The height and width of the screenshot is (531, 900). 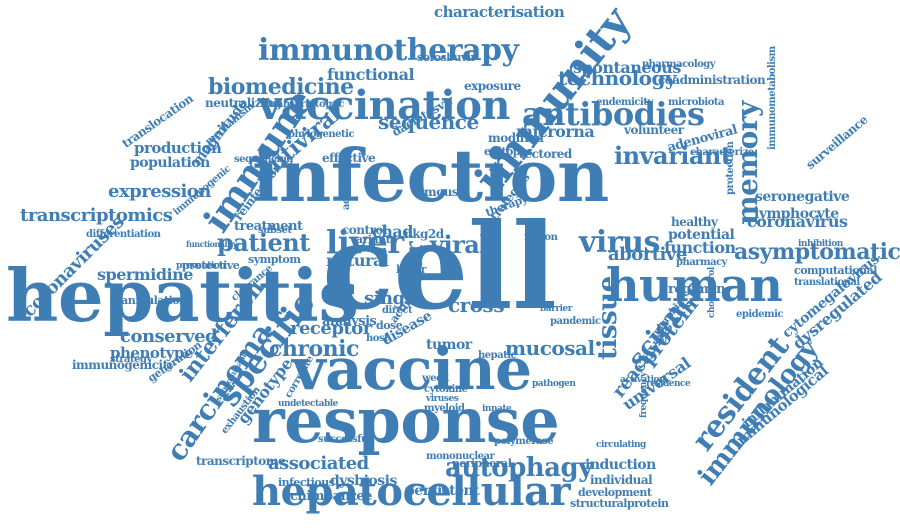 I want to click on cloud-word-chad: chad, so click(x=392, y=231).